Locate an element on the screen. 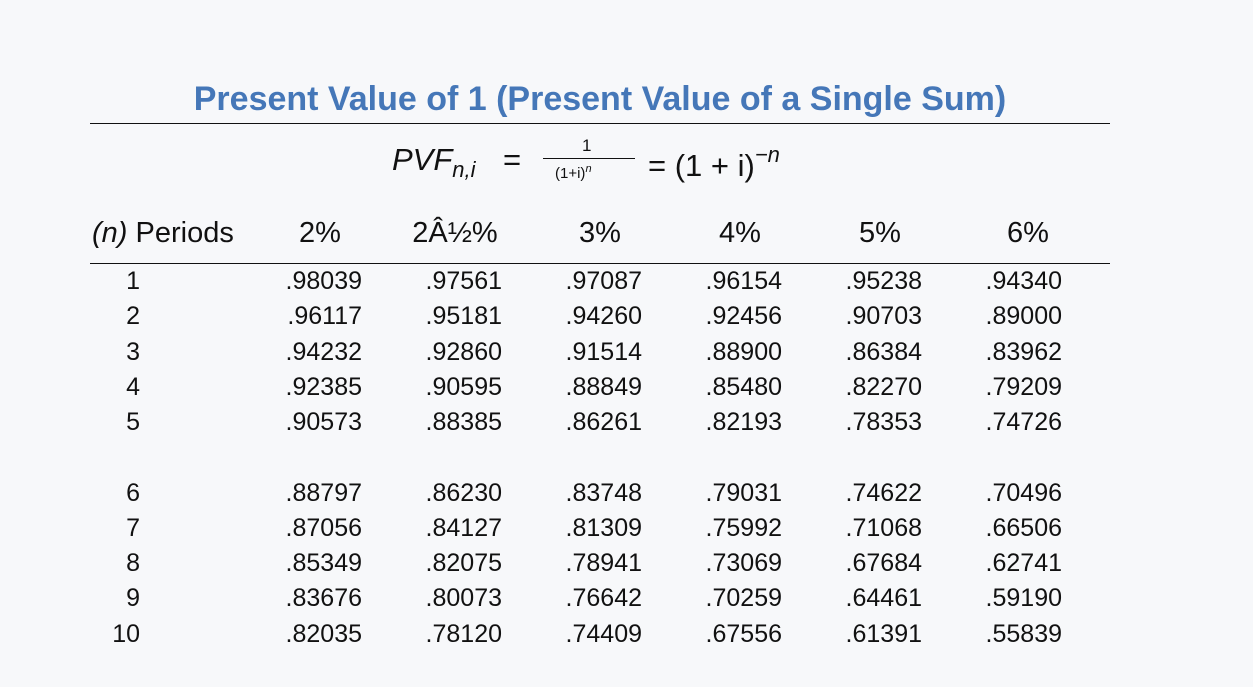 This screenshot has height=687, width=1253. pv-factor-cell: .70259 is located at coordinates (743, 598).